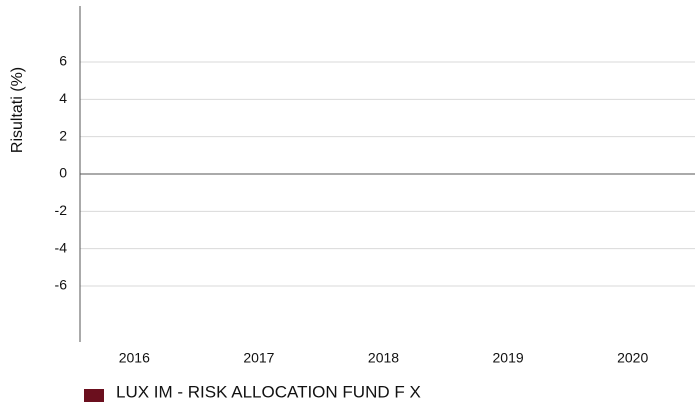 The width and height of the screenshot is (695, 403). Describe the element at coordinates (94, 395) in the screenshot. I see `legend-swatch` at that location.